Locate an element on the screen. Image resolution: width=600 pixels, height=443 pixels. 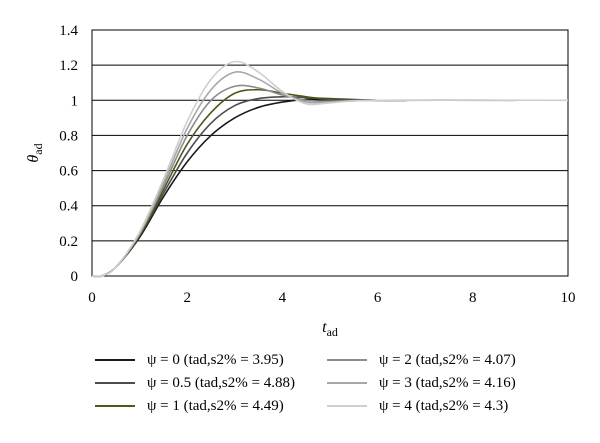
y-tick-label: 0.4 is located at coordinates (68, 207).